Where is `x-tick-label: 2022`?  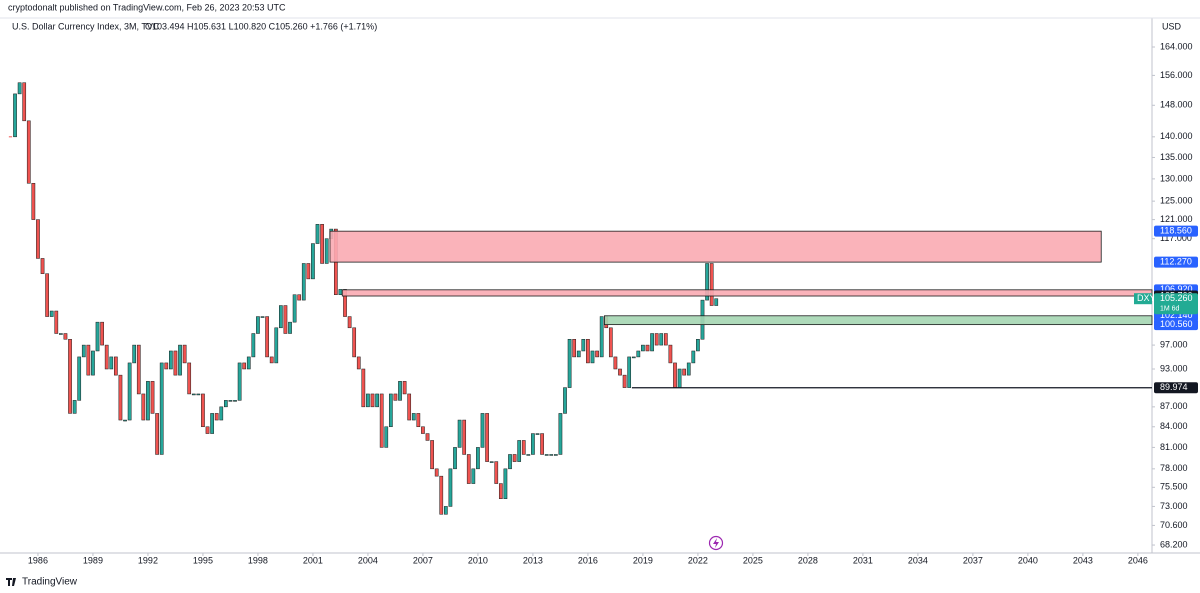
x-tick-label: 2022 is located at coordinates (698, 560).